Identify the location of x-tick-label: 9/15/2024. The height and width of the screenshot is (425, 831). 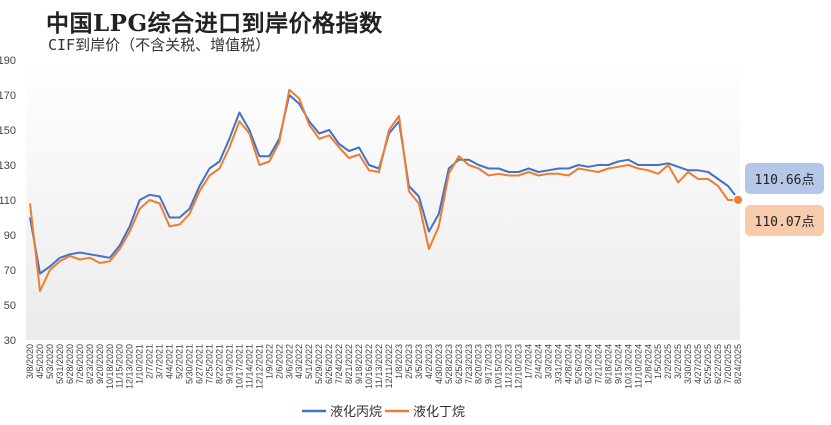
(618, 364).